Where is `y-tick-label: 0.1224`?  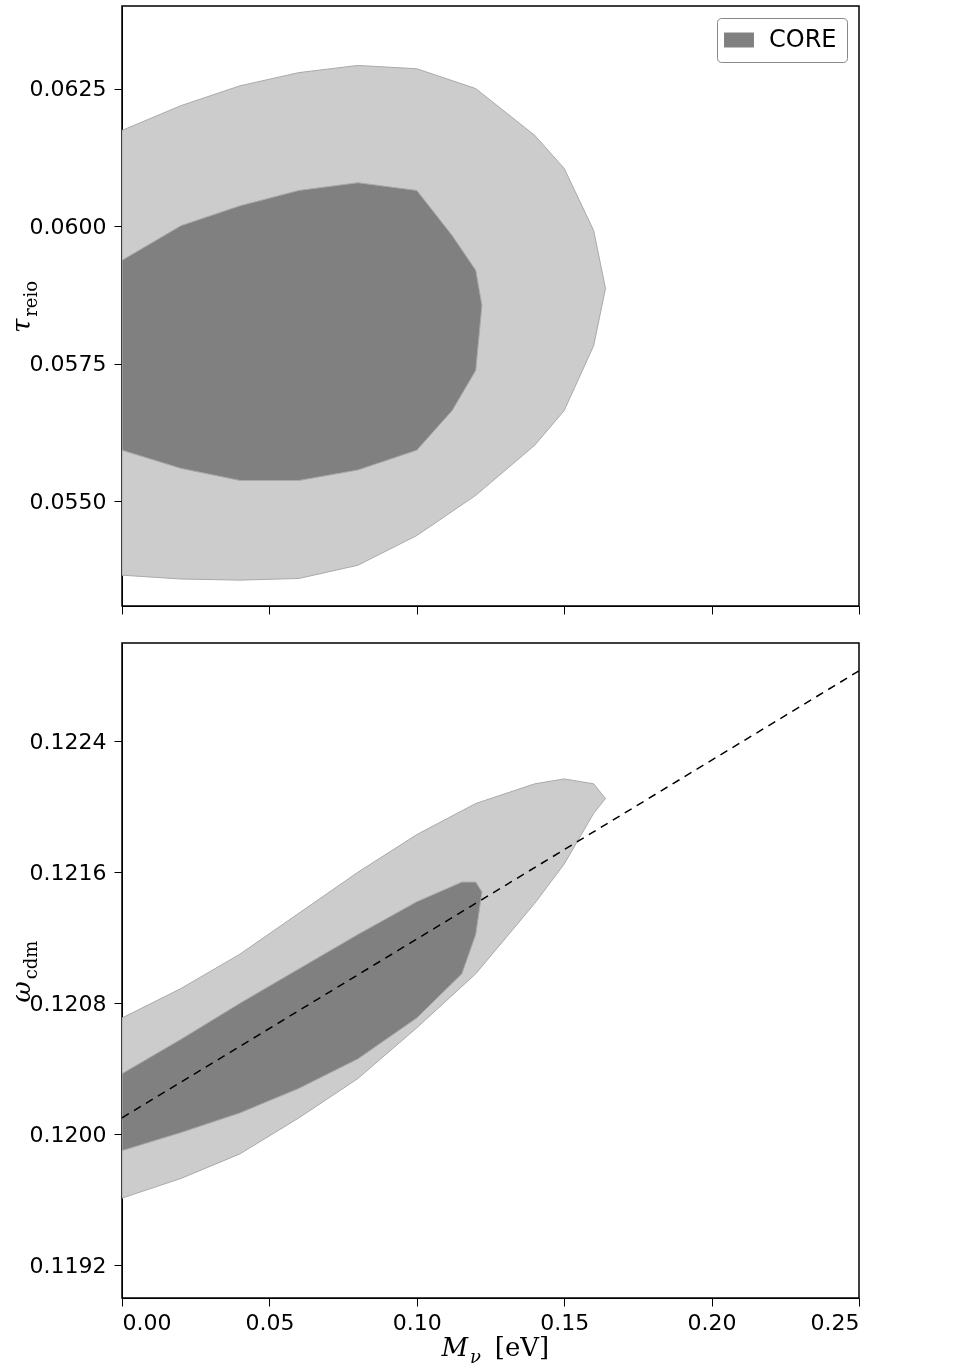 y-tick-label: 0.1224 is located at coordinates (68, 741).